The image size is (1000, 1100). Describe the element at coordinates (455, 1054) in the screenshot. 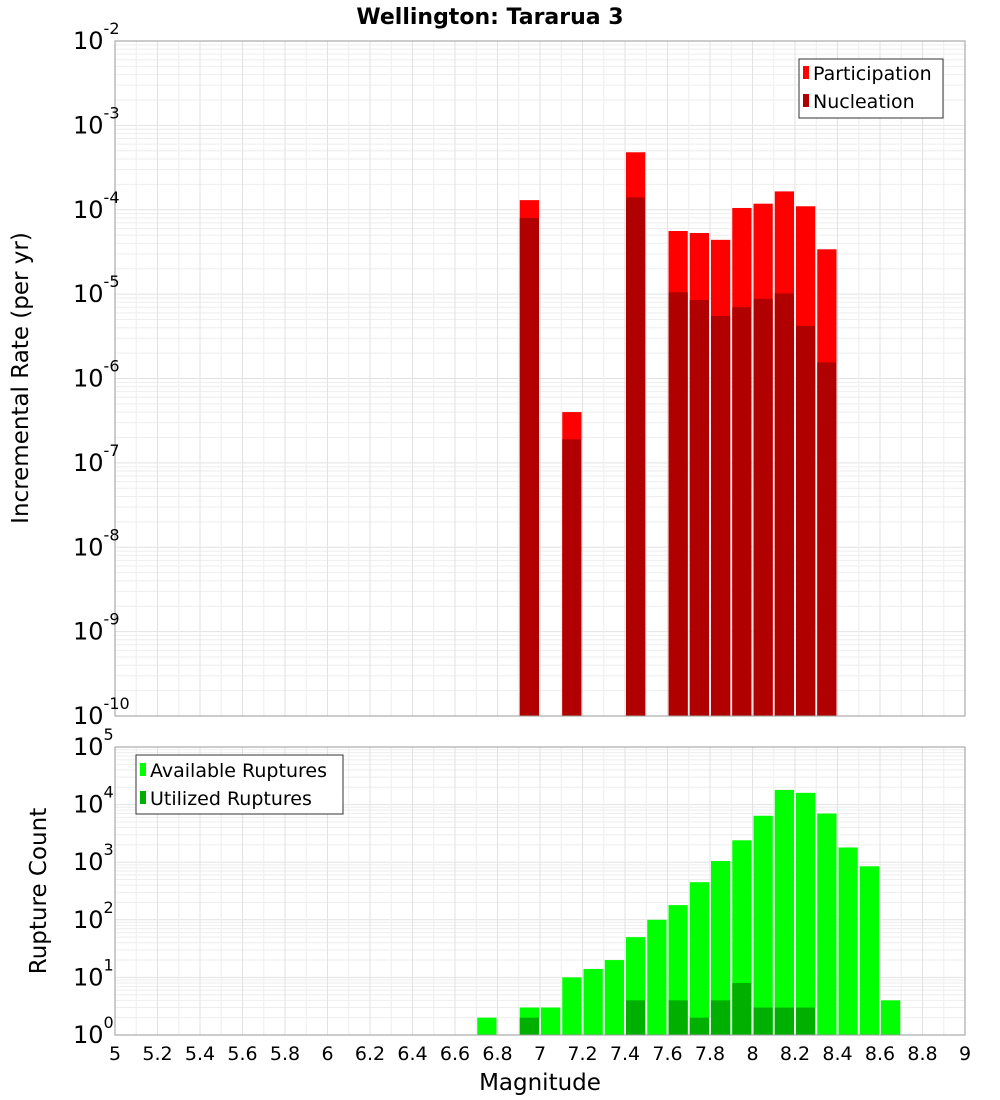

I see `x-tick-label: 6.6` at that location.